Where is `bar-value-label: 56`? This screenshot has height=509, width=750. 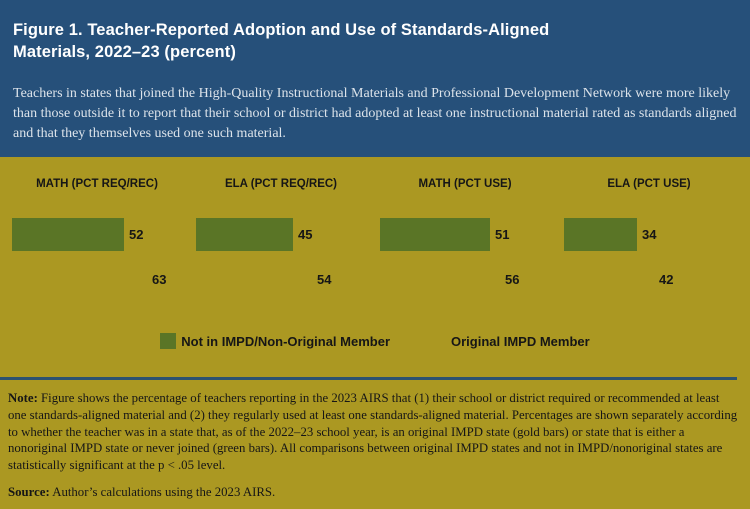
bar-value-label: 56 is located at coordinates (512, 279).